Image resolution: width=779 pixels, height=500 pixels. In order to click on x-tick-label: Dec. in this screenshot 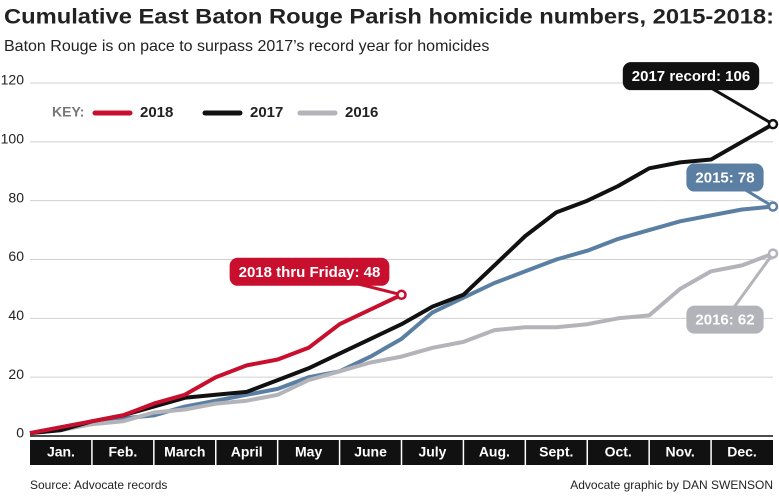, I will do `click(742, 452)`.